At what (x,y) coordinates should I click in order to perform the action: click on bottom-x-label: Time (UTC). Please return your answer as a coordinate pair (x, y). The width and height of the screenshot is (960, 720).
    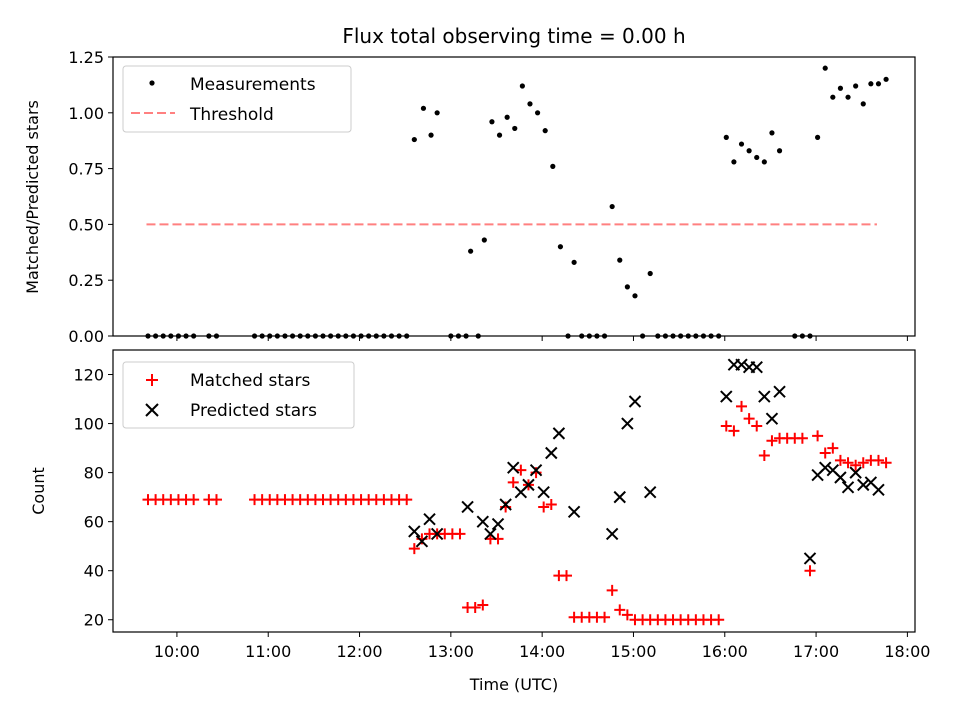
    Looking at the image, I should click on (513, 684).